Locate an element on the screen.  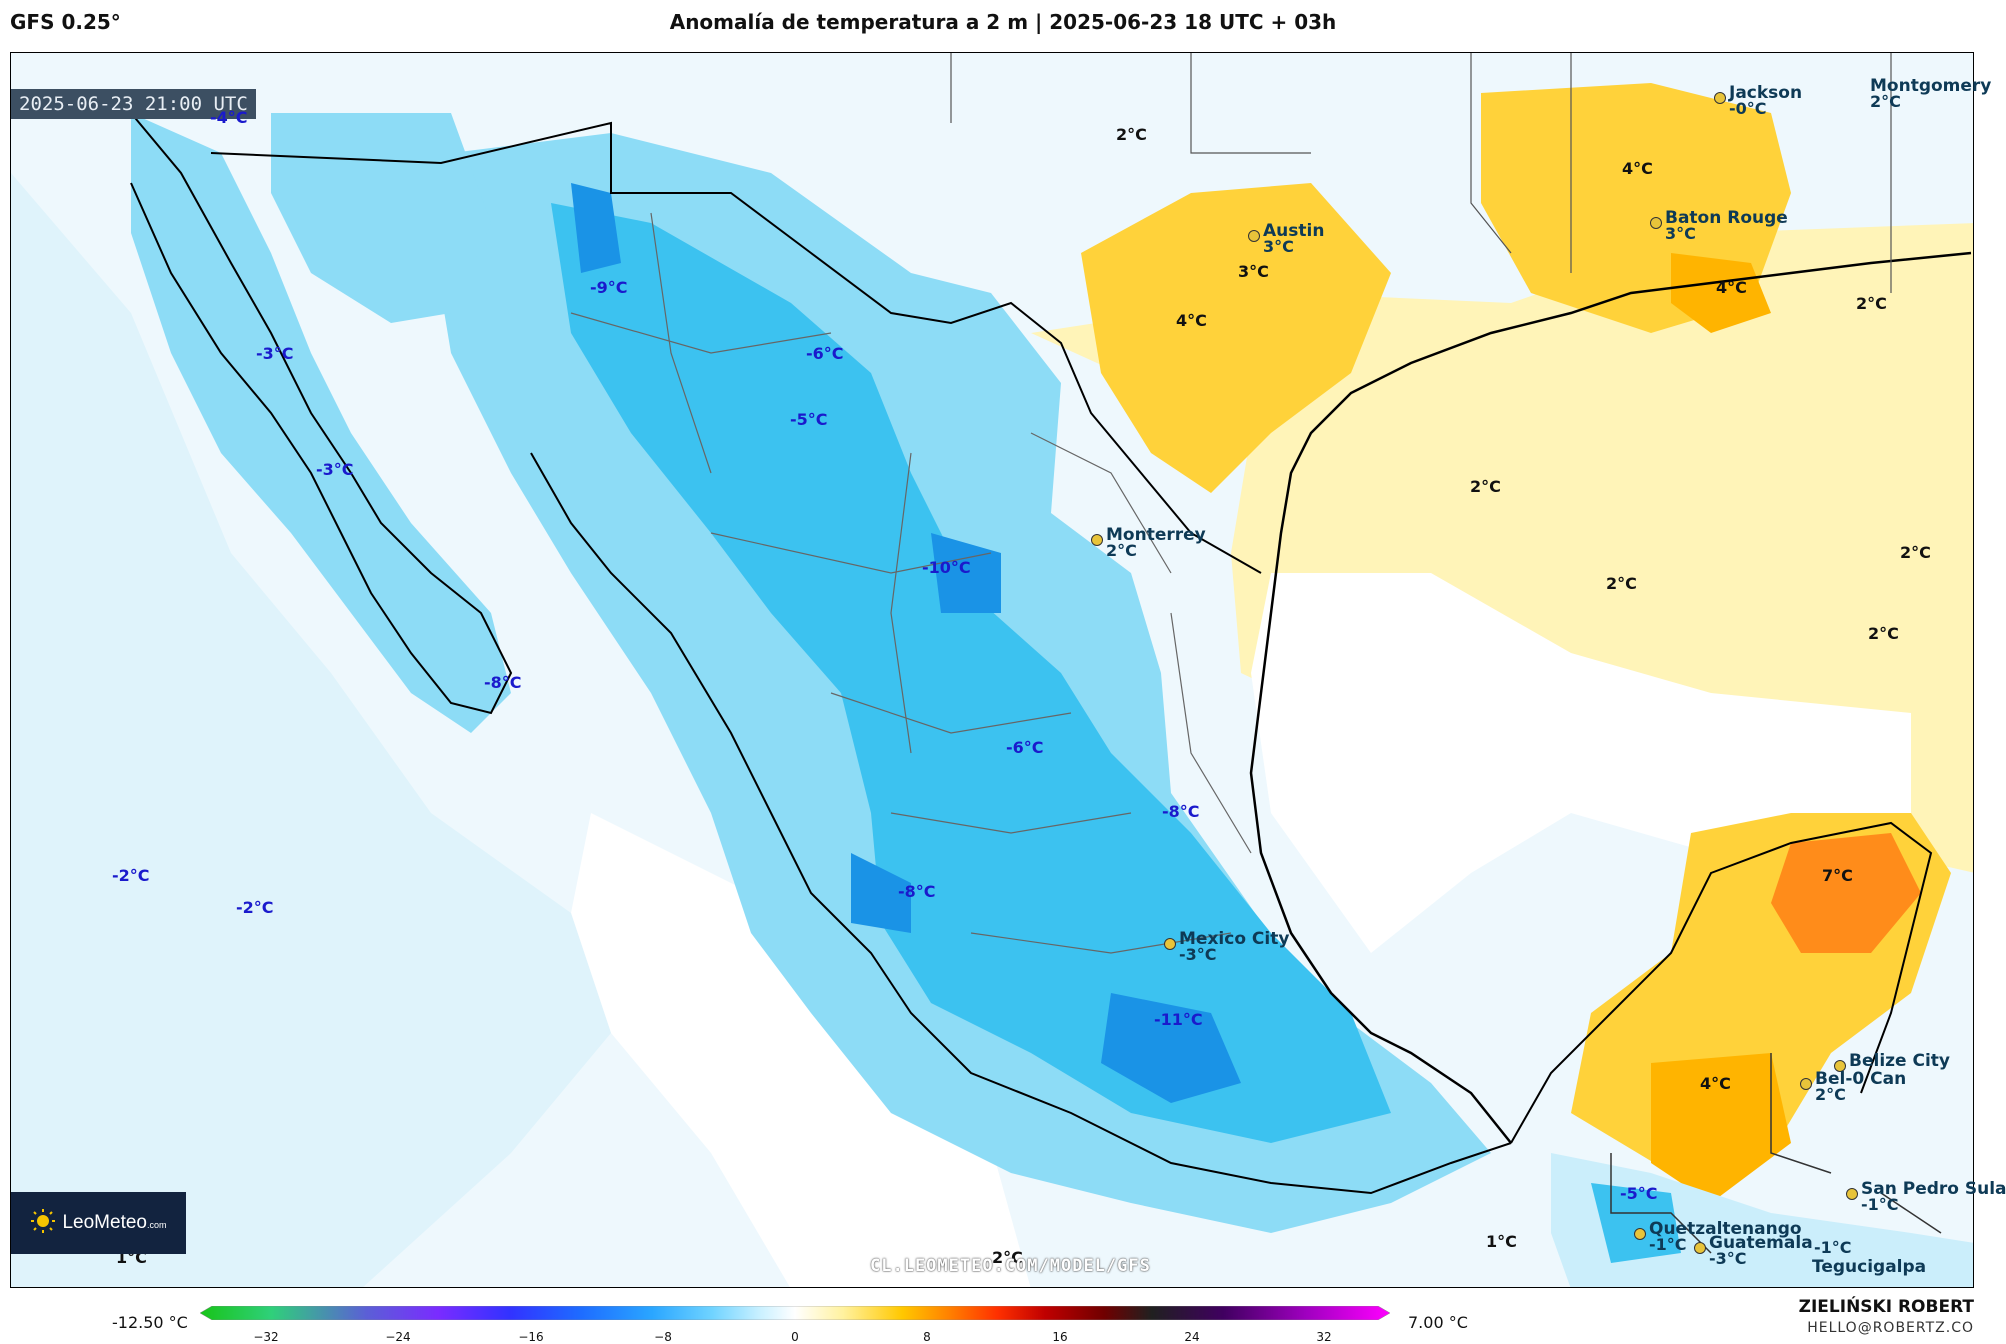
colorbar-tick: −16 is located at coordinates (531, 1337).